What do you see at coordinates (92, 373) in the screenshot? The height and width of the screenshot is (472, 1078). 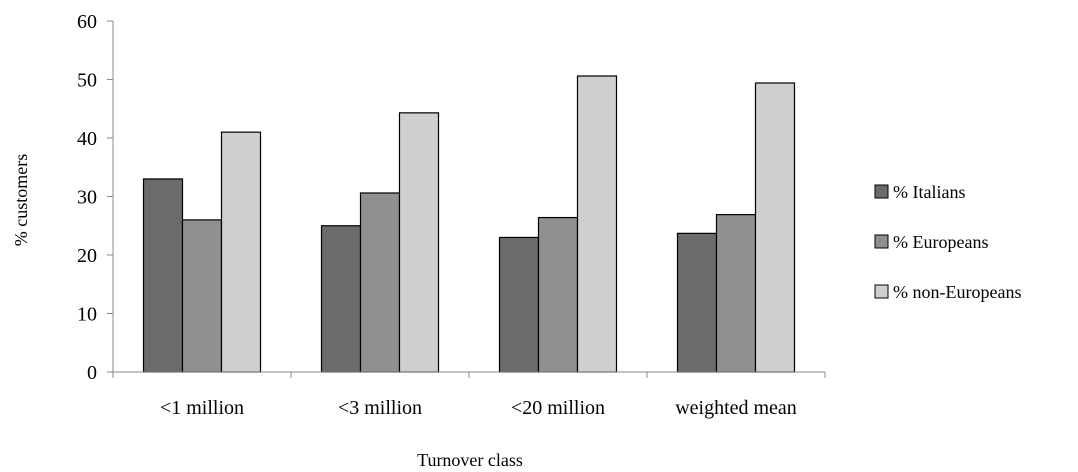 I see `y-tick-label: 0` at bounding box center [92, 373].